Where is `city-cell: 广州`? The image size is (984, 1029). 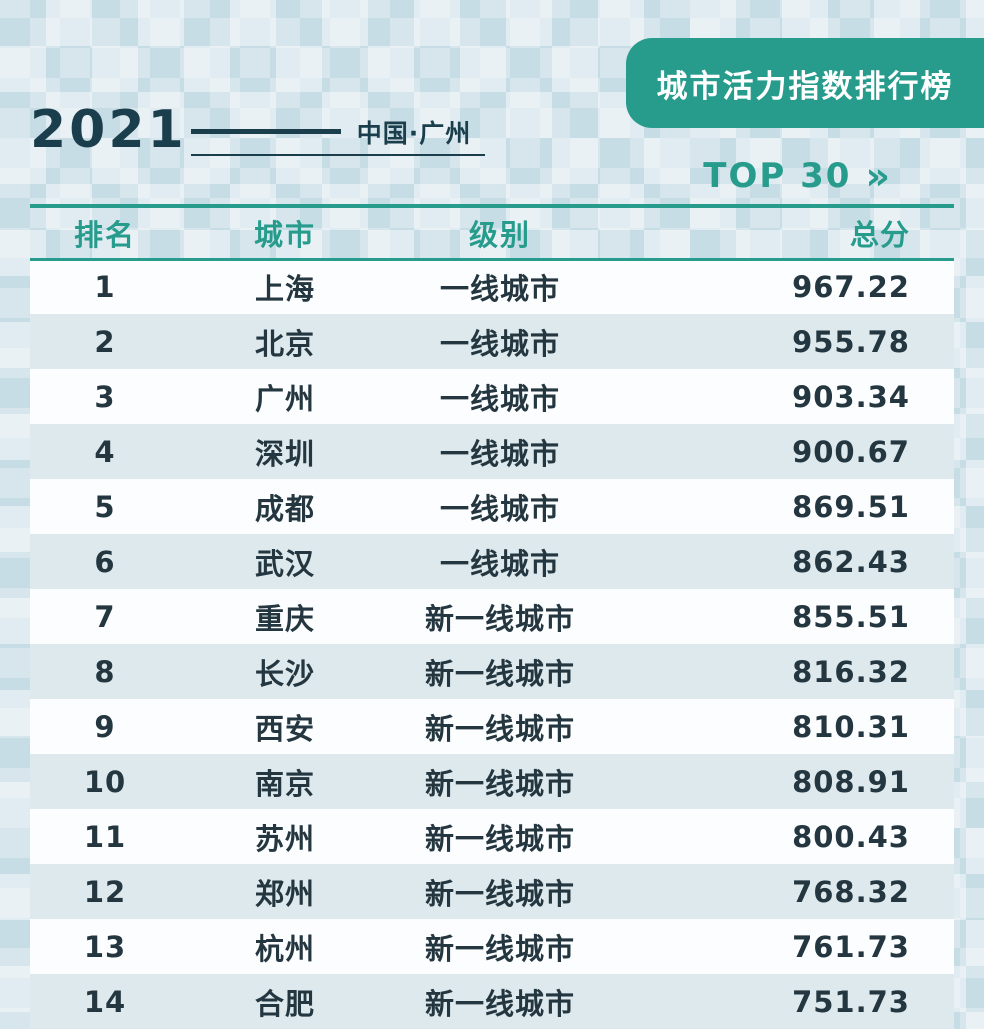
city-cell: 广州 is located at coordinates (284, 398).